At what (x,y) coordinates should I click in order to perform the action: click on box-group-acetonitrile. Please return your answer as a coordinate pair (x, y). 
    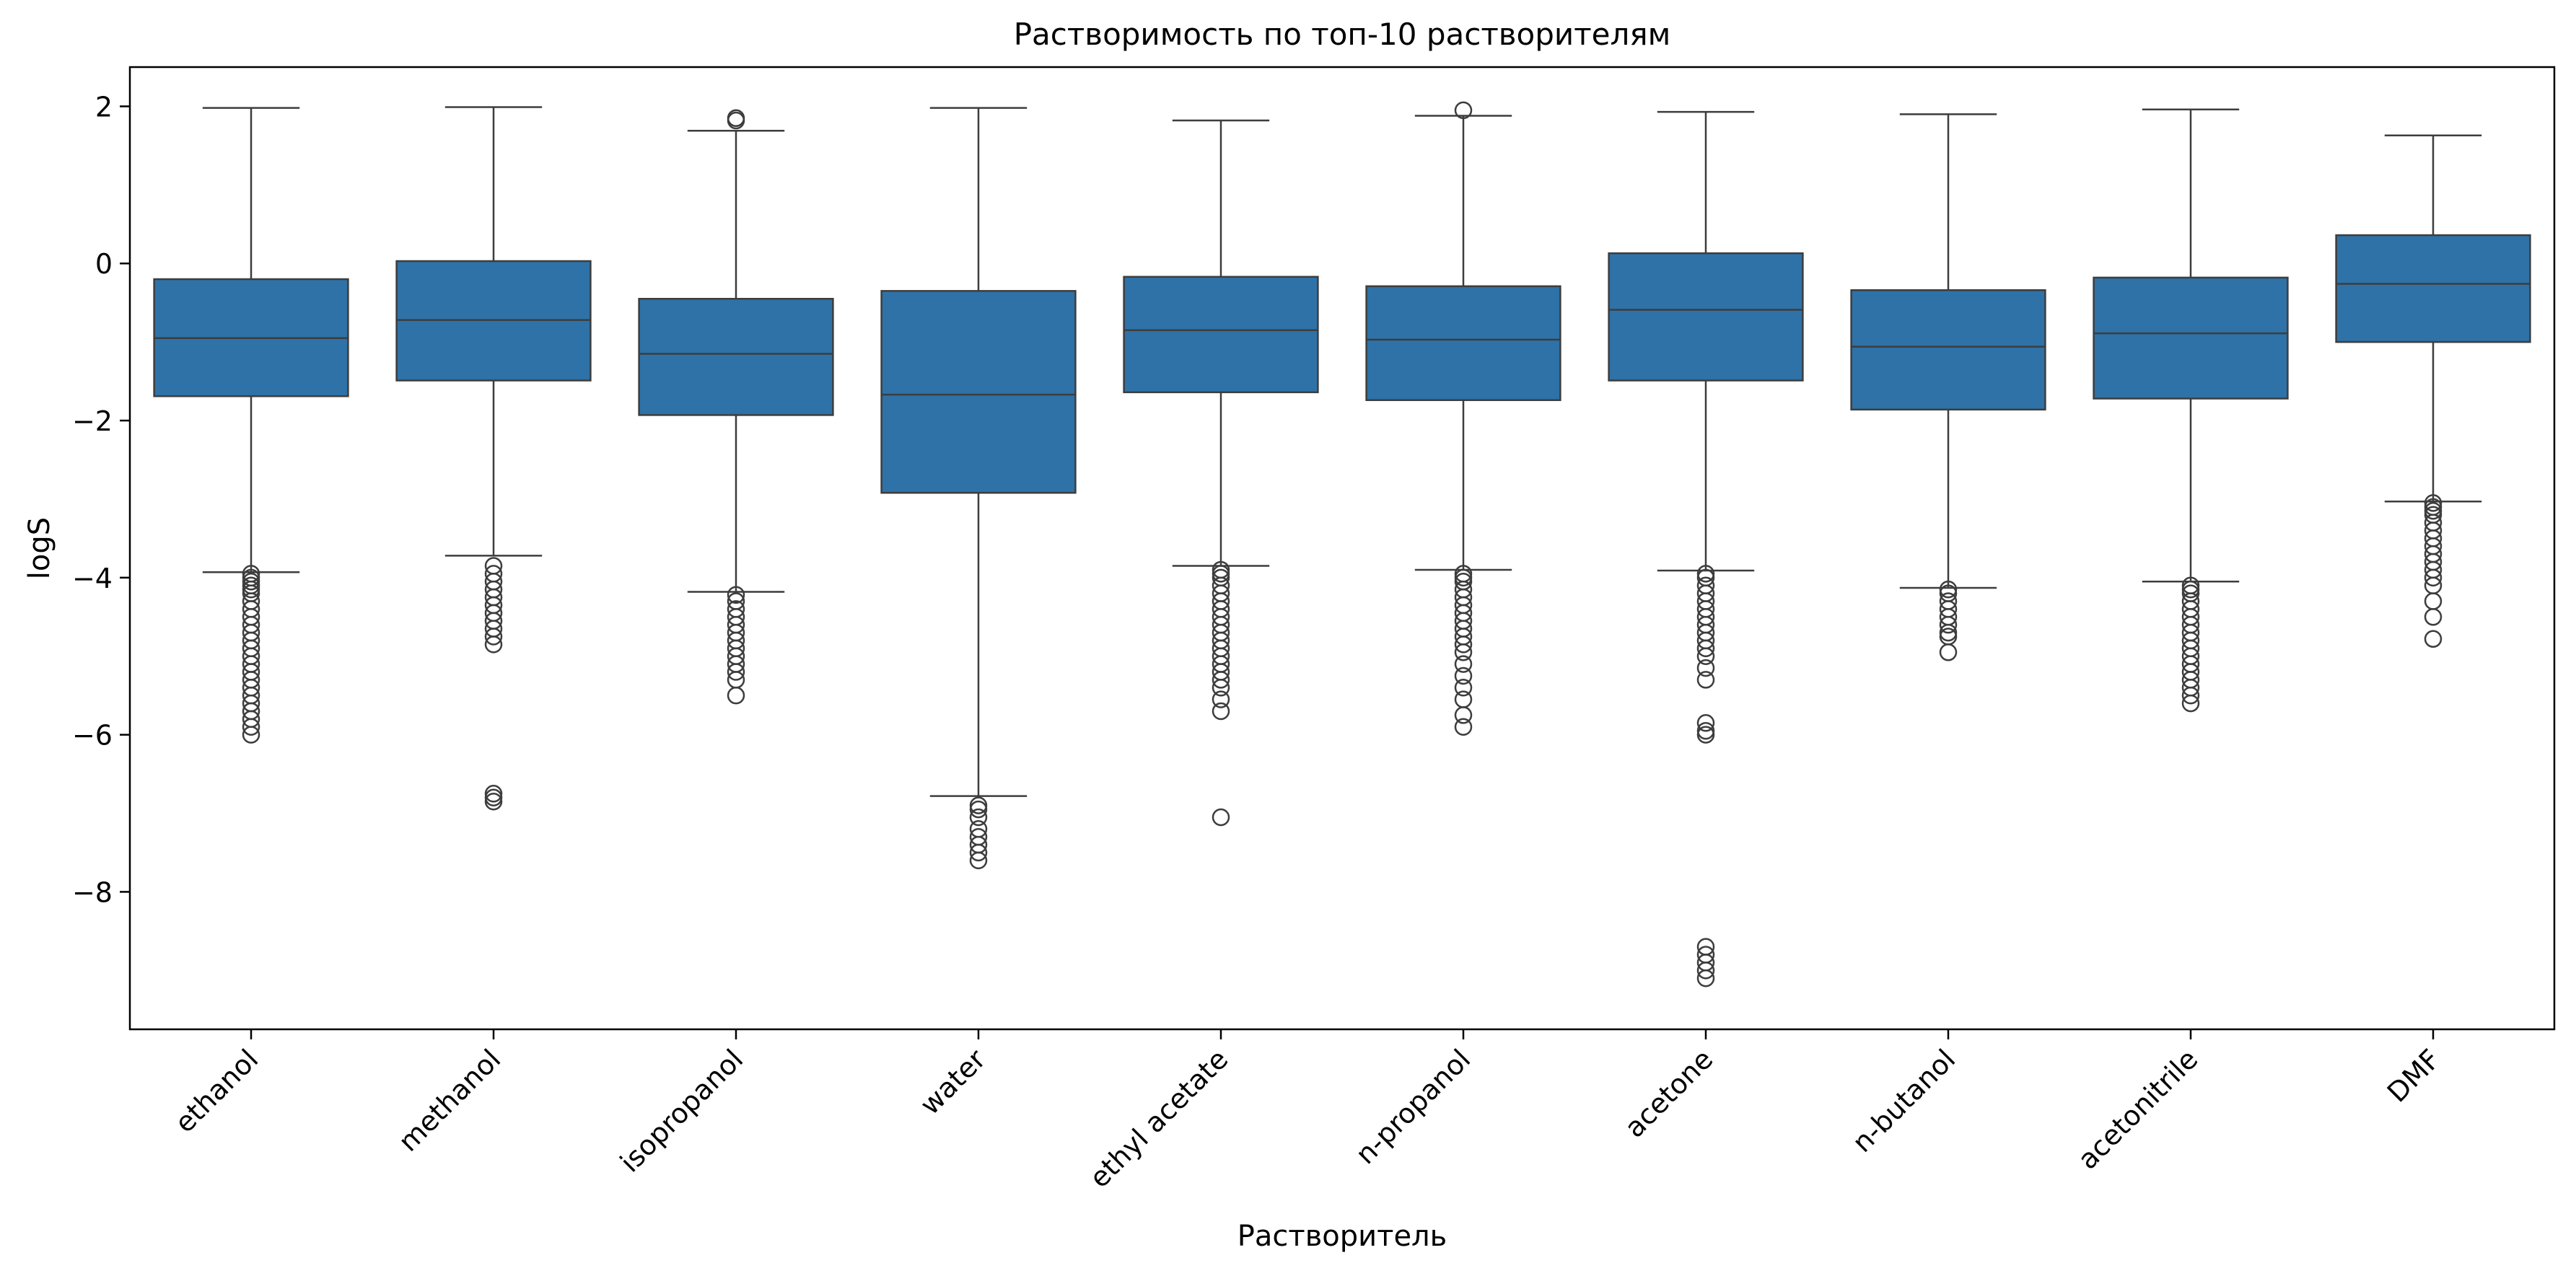
    Looking at the image, I should click on (2191, 345).